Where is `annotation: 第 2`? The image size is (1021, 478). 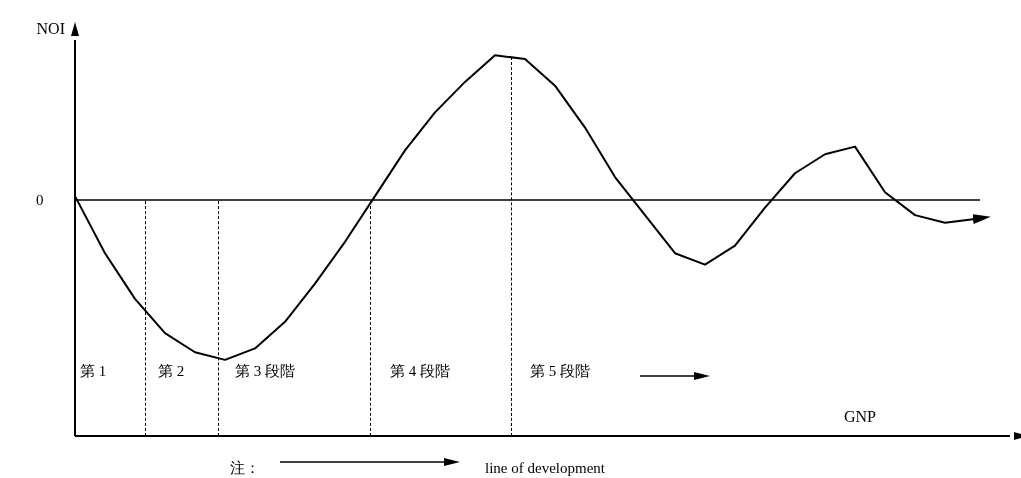 annotation: 第 2 is located at coordinates (171, 371).